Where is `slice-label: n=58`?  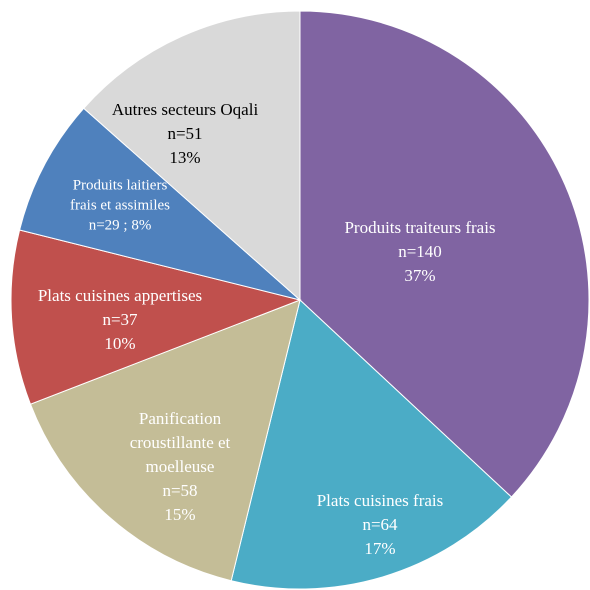 slice-label: n=58 is located at coordinates (179, 490).